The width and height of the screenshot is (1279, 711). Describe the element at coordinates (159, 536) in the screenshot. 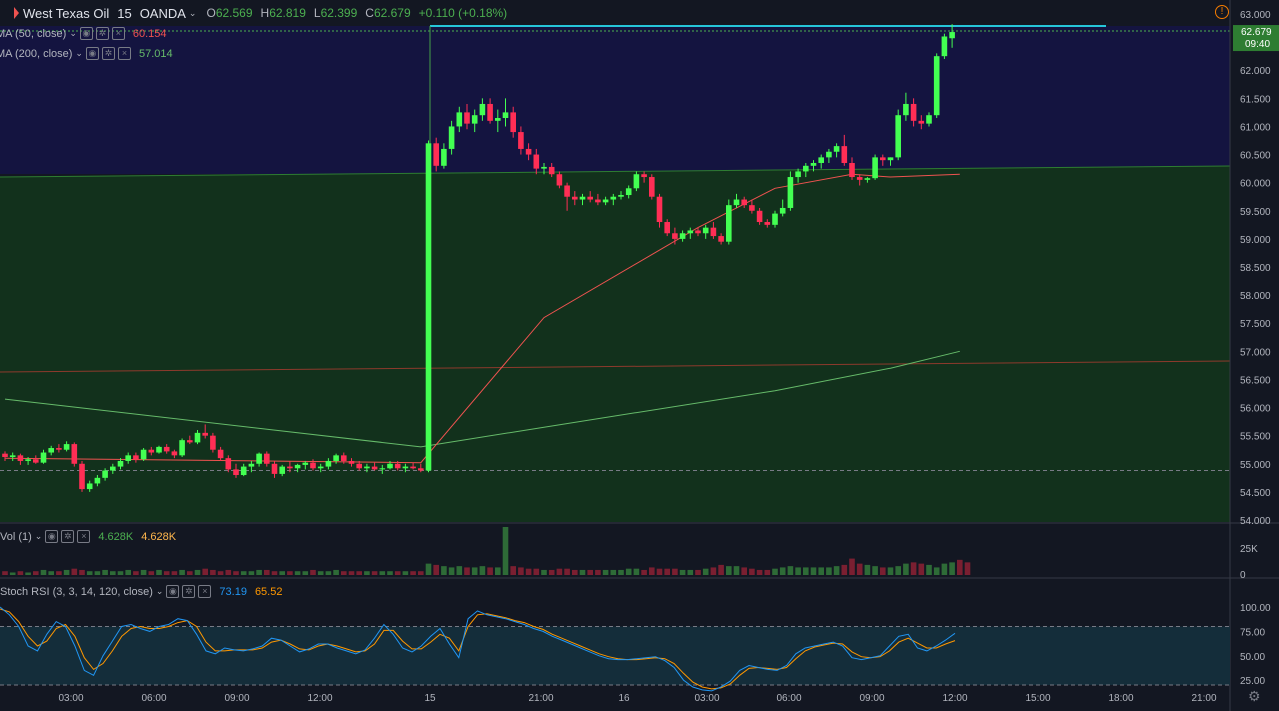

I see `volume-ma-value: 4.628K` at that location.